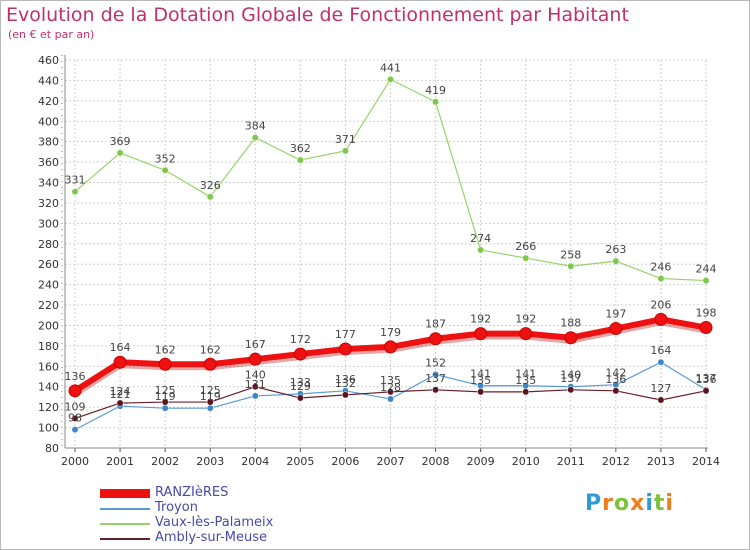 This screenshot has height=550, width=750. What do you see at coordinates (660, 388) in the screenshot?
I see `data-label: 127` at bounding box center [660, 388].